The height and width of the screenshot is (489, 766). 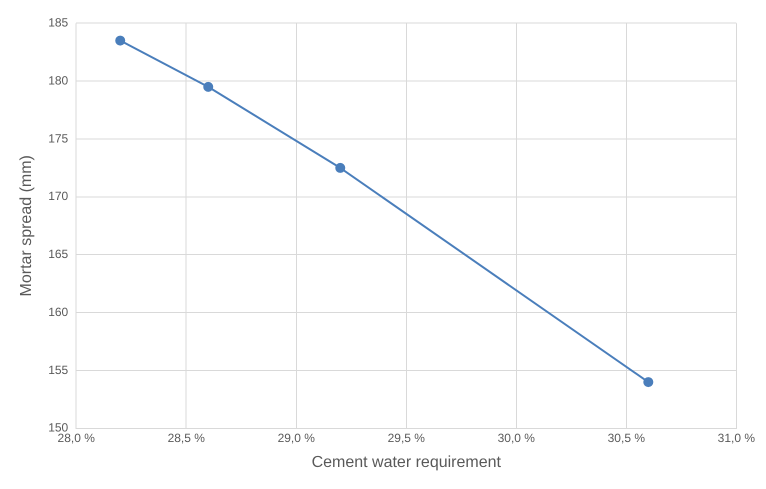 What do you see at coordinates (58, 23) in the screenshot?
I see `y-tick-label: 185` at bounding box center [58, 23].